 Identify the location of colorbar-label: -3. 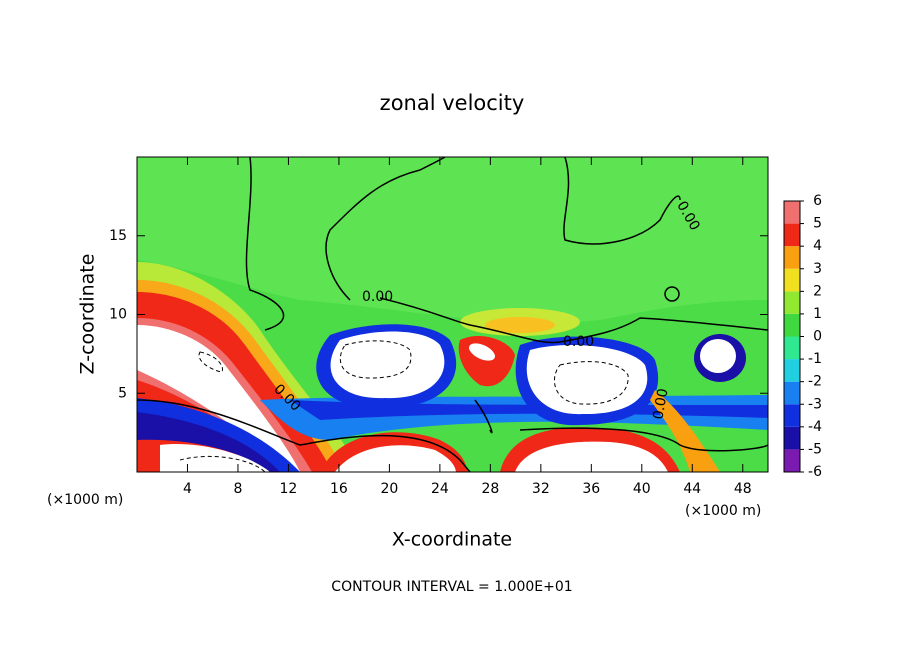
(815, 404).